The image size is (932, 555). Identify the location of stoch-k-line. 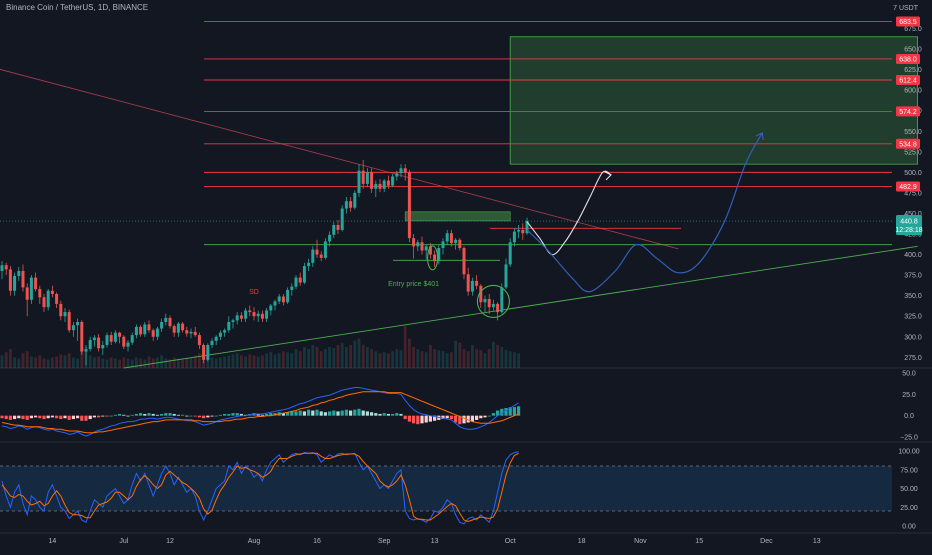
(260, 488).